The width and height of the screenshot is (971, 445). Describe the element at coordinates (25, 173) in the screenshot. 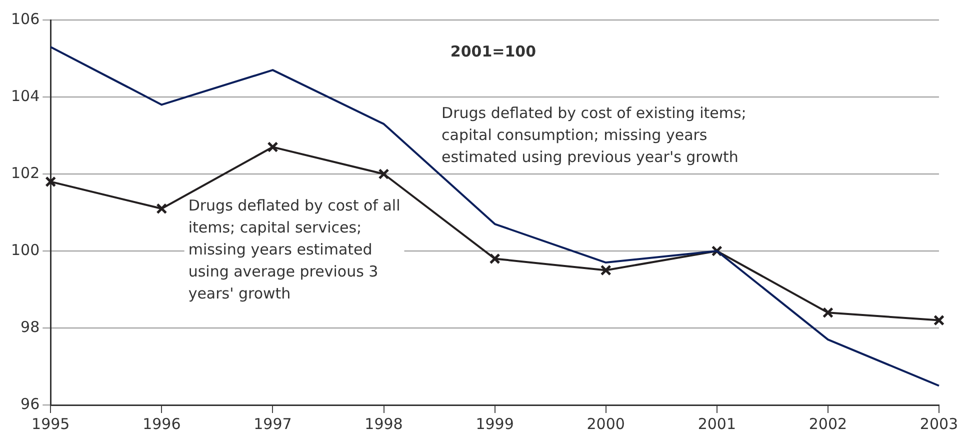

I see `y-tick-label: 102` at that location.